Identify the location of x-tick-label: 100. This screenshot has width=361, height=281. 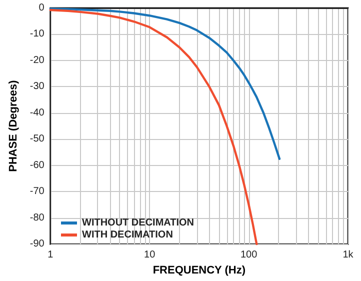
(249, 255).